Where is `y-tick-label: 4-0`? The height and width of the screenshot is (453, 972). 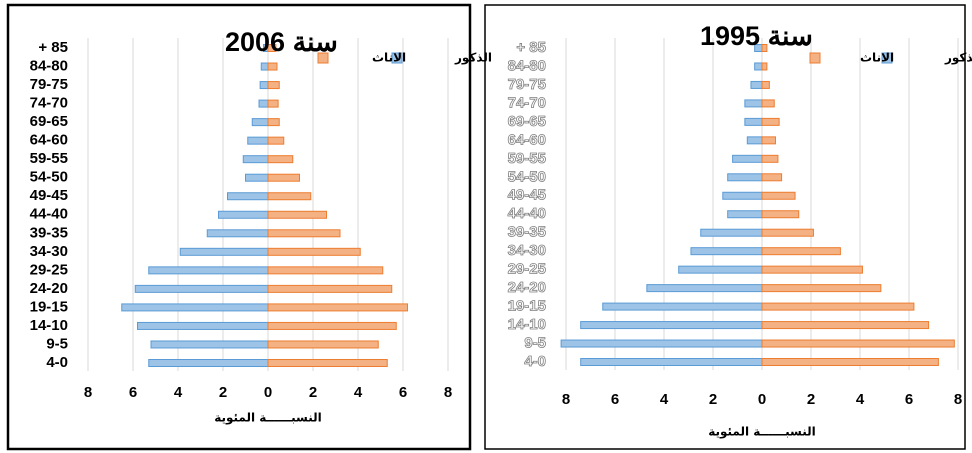 y-tick-label: 4-0 is located at coordinates (535, 361).